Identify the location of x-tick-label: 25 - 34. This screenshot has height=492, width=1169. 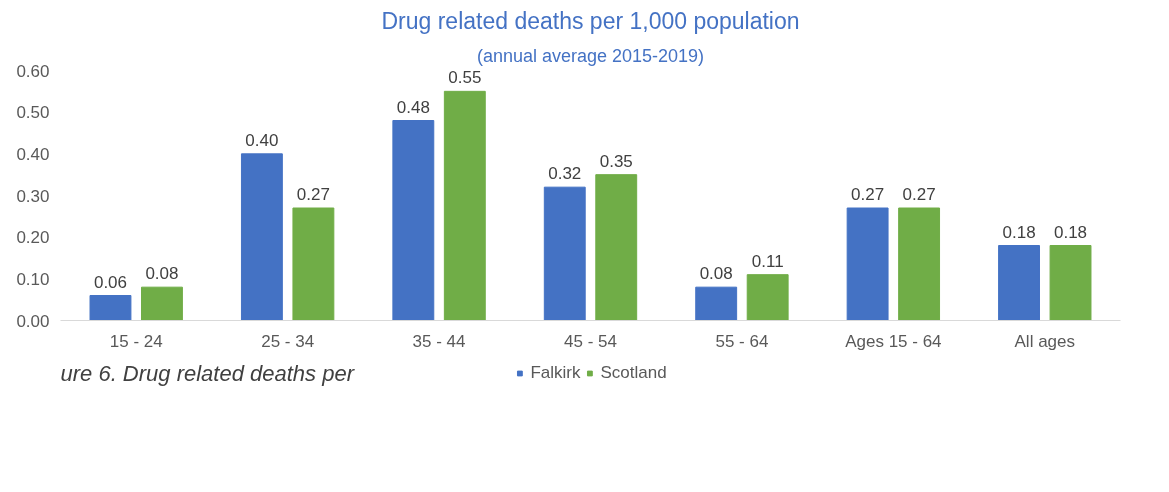
(288, 341).